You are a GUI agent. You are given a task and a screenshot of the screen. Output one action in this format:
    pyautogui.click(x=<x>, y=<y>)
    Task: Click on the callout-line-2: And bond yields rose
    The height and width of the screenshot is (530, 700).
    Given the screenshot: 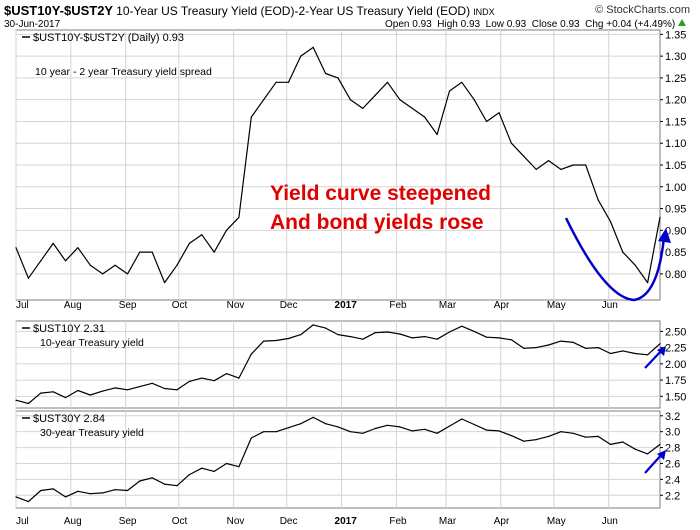 What is the action you would take?
    pyautogui.click(x=377, y=222)
    